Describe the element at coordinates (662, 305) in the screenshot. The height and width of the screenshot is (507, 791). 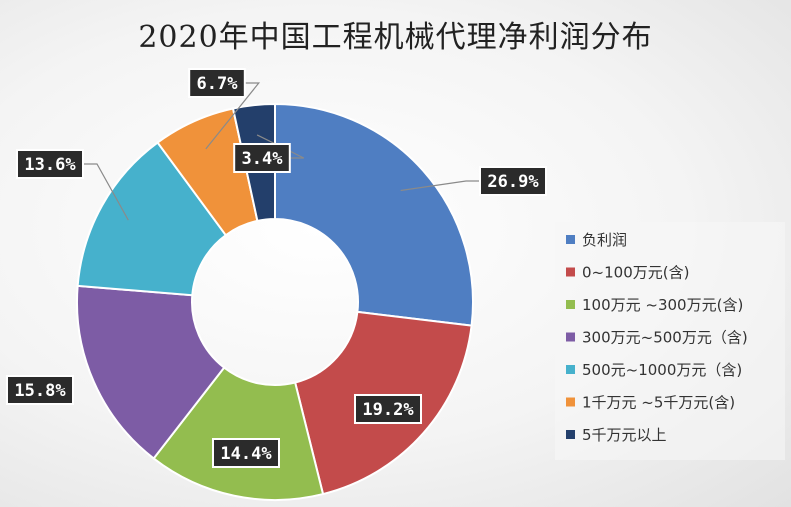
I see `legend-label: 100万元 ~300万元(含)` at that location.